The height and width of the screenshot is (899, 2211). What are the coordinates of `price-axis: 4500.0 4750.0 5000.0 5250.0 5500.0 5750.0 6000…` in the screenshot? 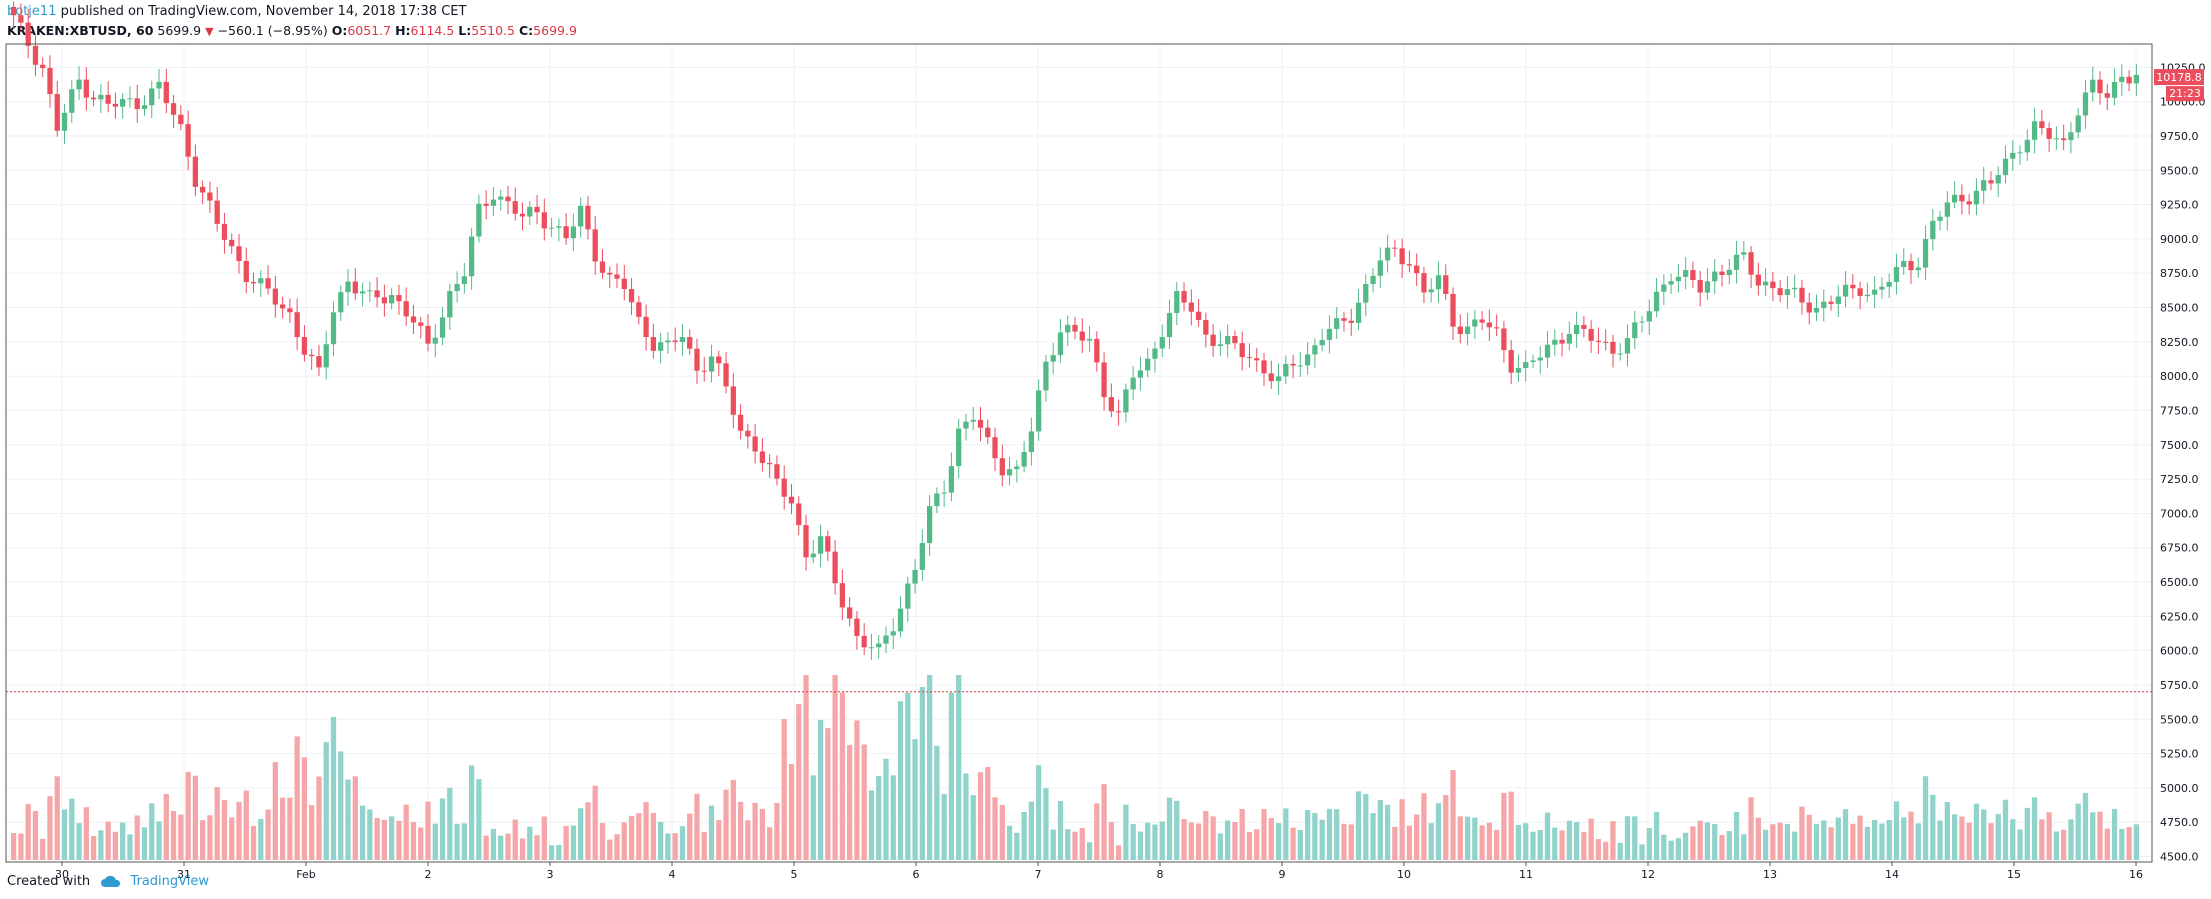 It's located at (2183, 462).